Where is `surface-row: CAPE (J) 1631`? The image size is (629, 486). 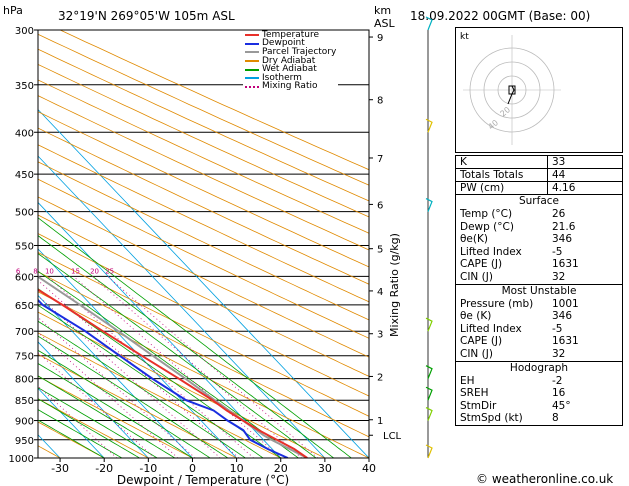 surface-row: CAPE (J) 1631 is located at coordinates (519, 264).